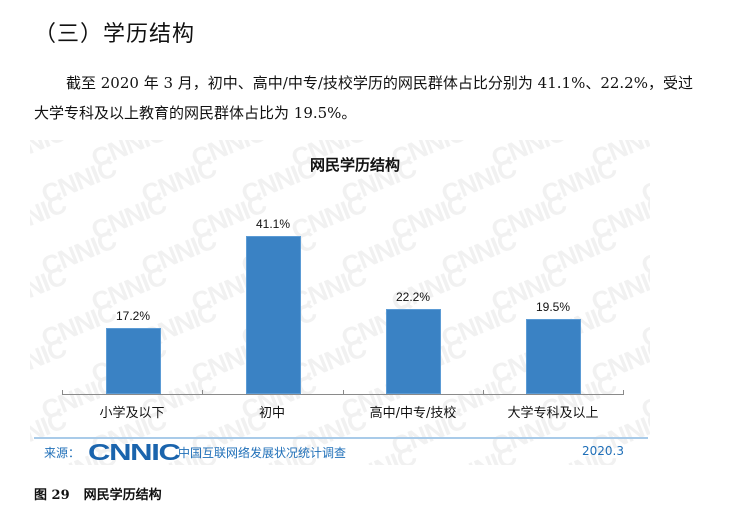 The image size is (729, 521). I want to click on source-label: 来源：, so click(62, 453).